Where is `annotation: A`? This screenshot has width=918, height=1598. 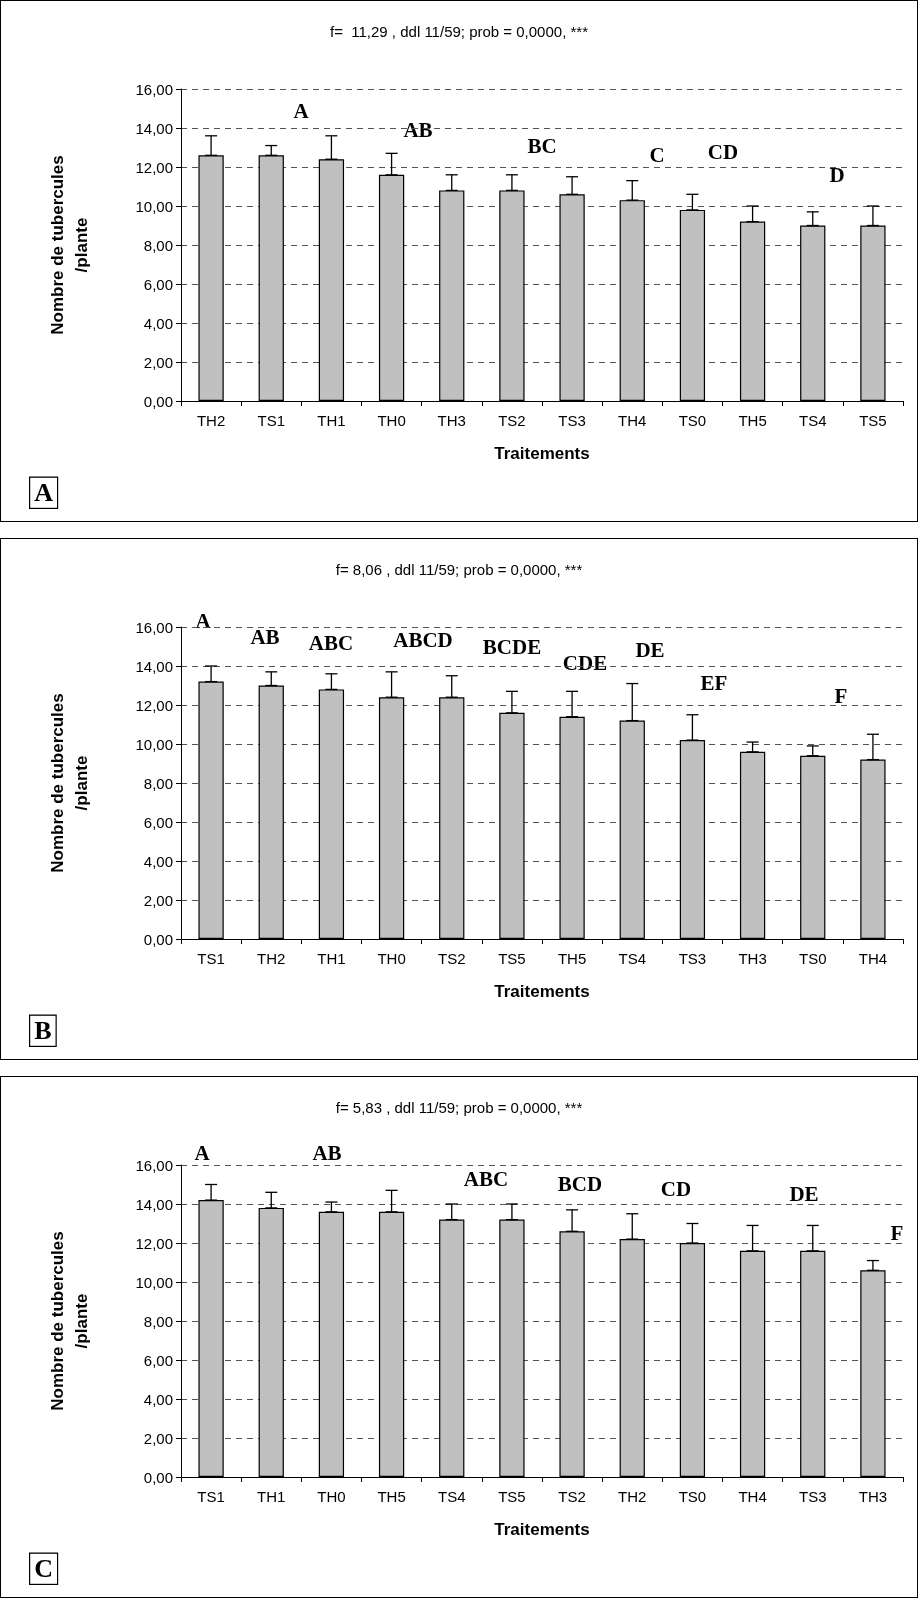
annotation: A is located at coordinates (301, 111).